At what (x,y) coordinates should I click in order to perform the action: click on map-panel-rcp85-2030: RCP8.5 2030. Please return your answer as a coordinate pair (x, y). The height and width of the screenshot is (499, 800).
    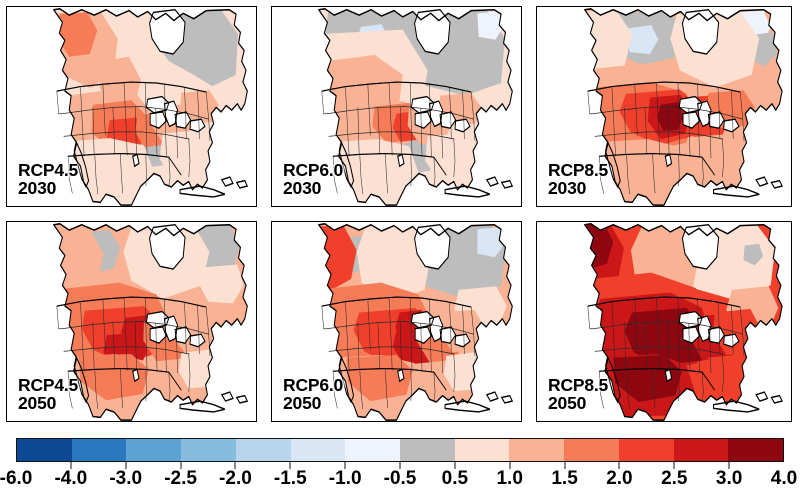
    Looking at the image, I should click on (665, 107).